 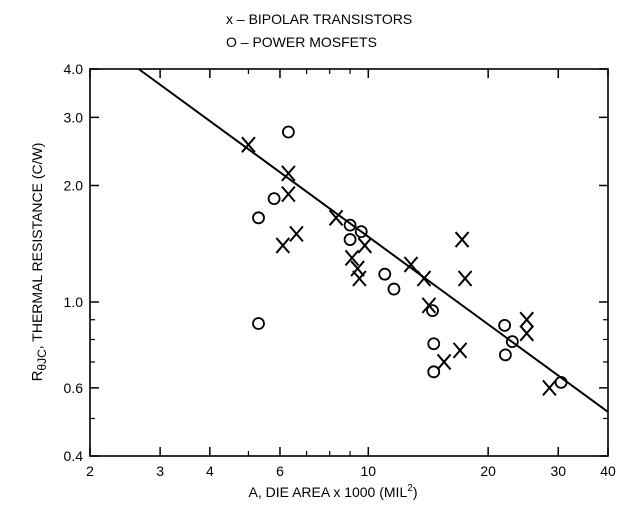 What do you see at coordinates (608, 471) in the screenshot?
I see `x-tick-label: 40` at bounding box center [608, 471].